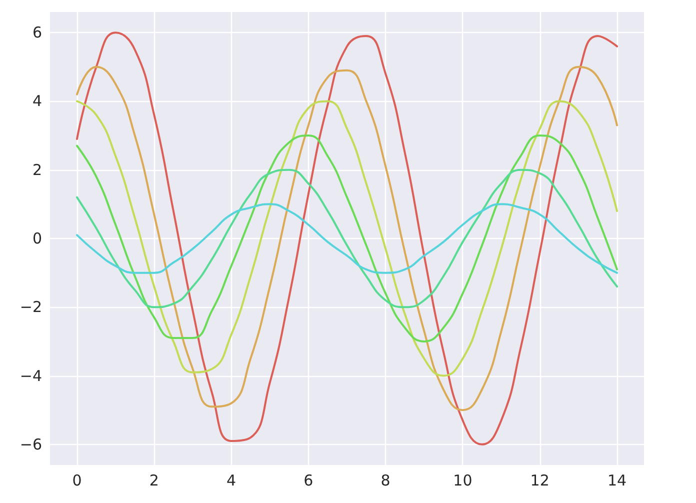 The height and width of the screenshot is (503, 696). Describe the element at coordinates (540, 481) in the screenshot. I see `x-tick-label: 12` at that location.